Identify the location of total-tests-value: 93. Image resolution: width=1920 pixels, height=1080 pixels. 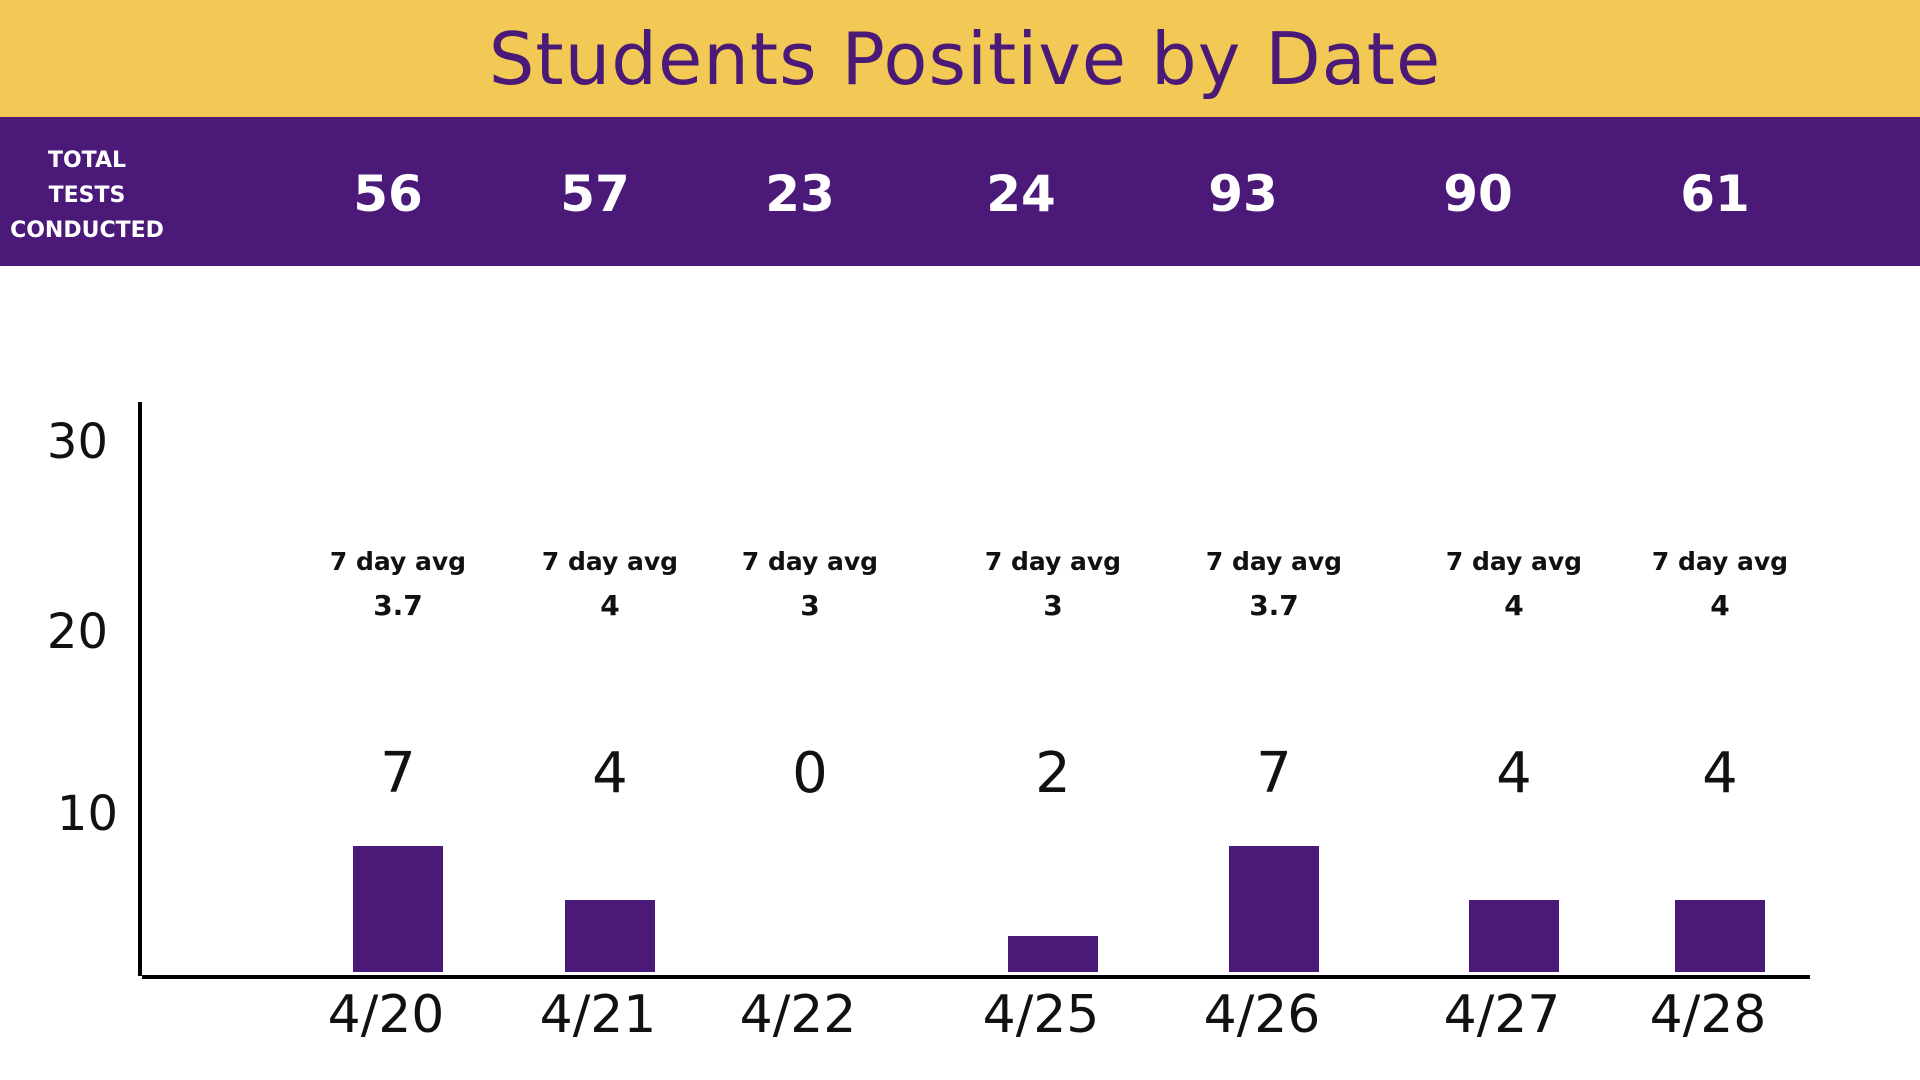
(1243, 194).